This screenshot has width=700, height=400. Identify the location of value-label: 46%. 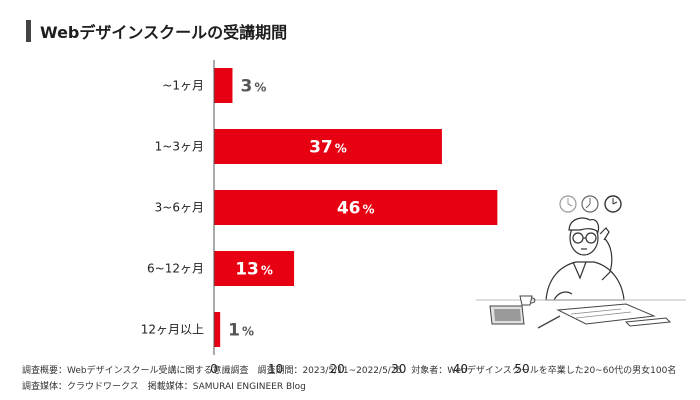
(356, 209).